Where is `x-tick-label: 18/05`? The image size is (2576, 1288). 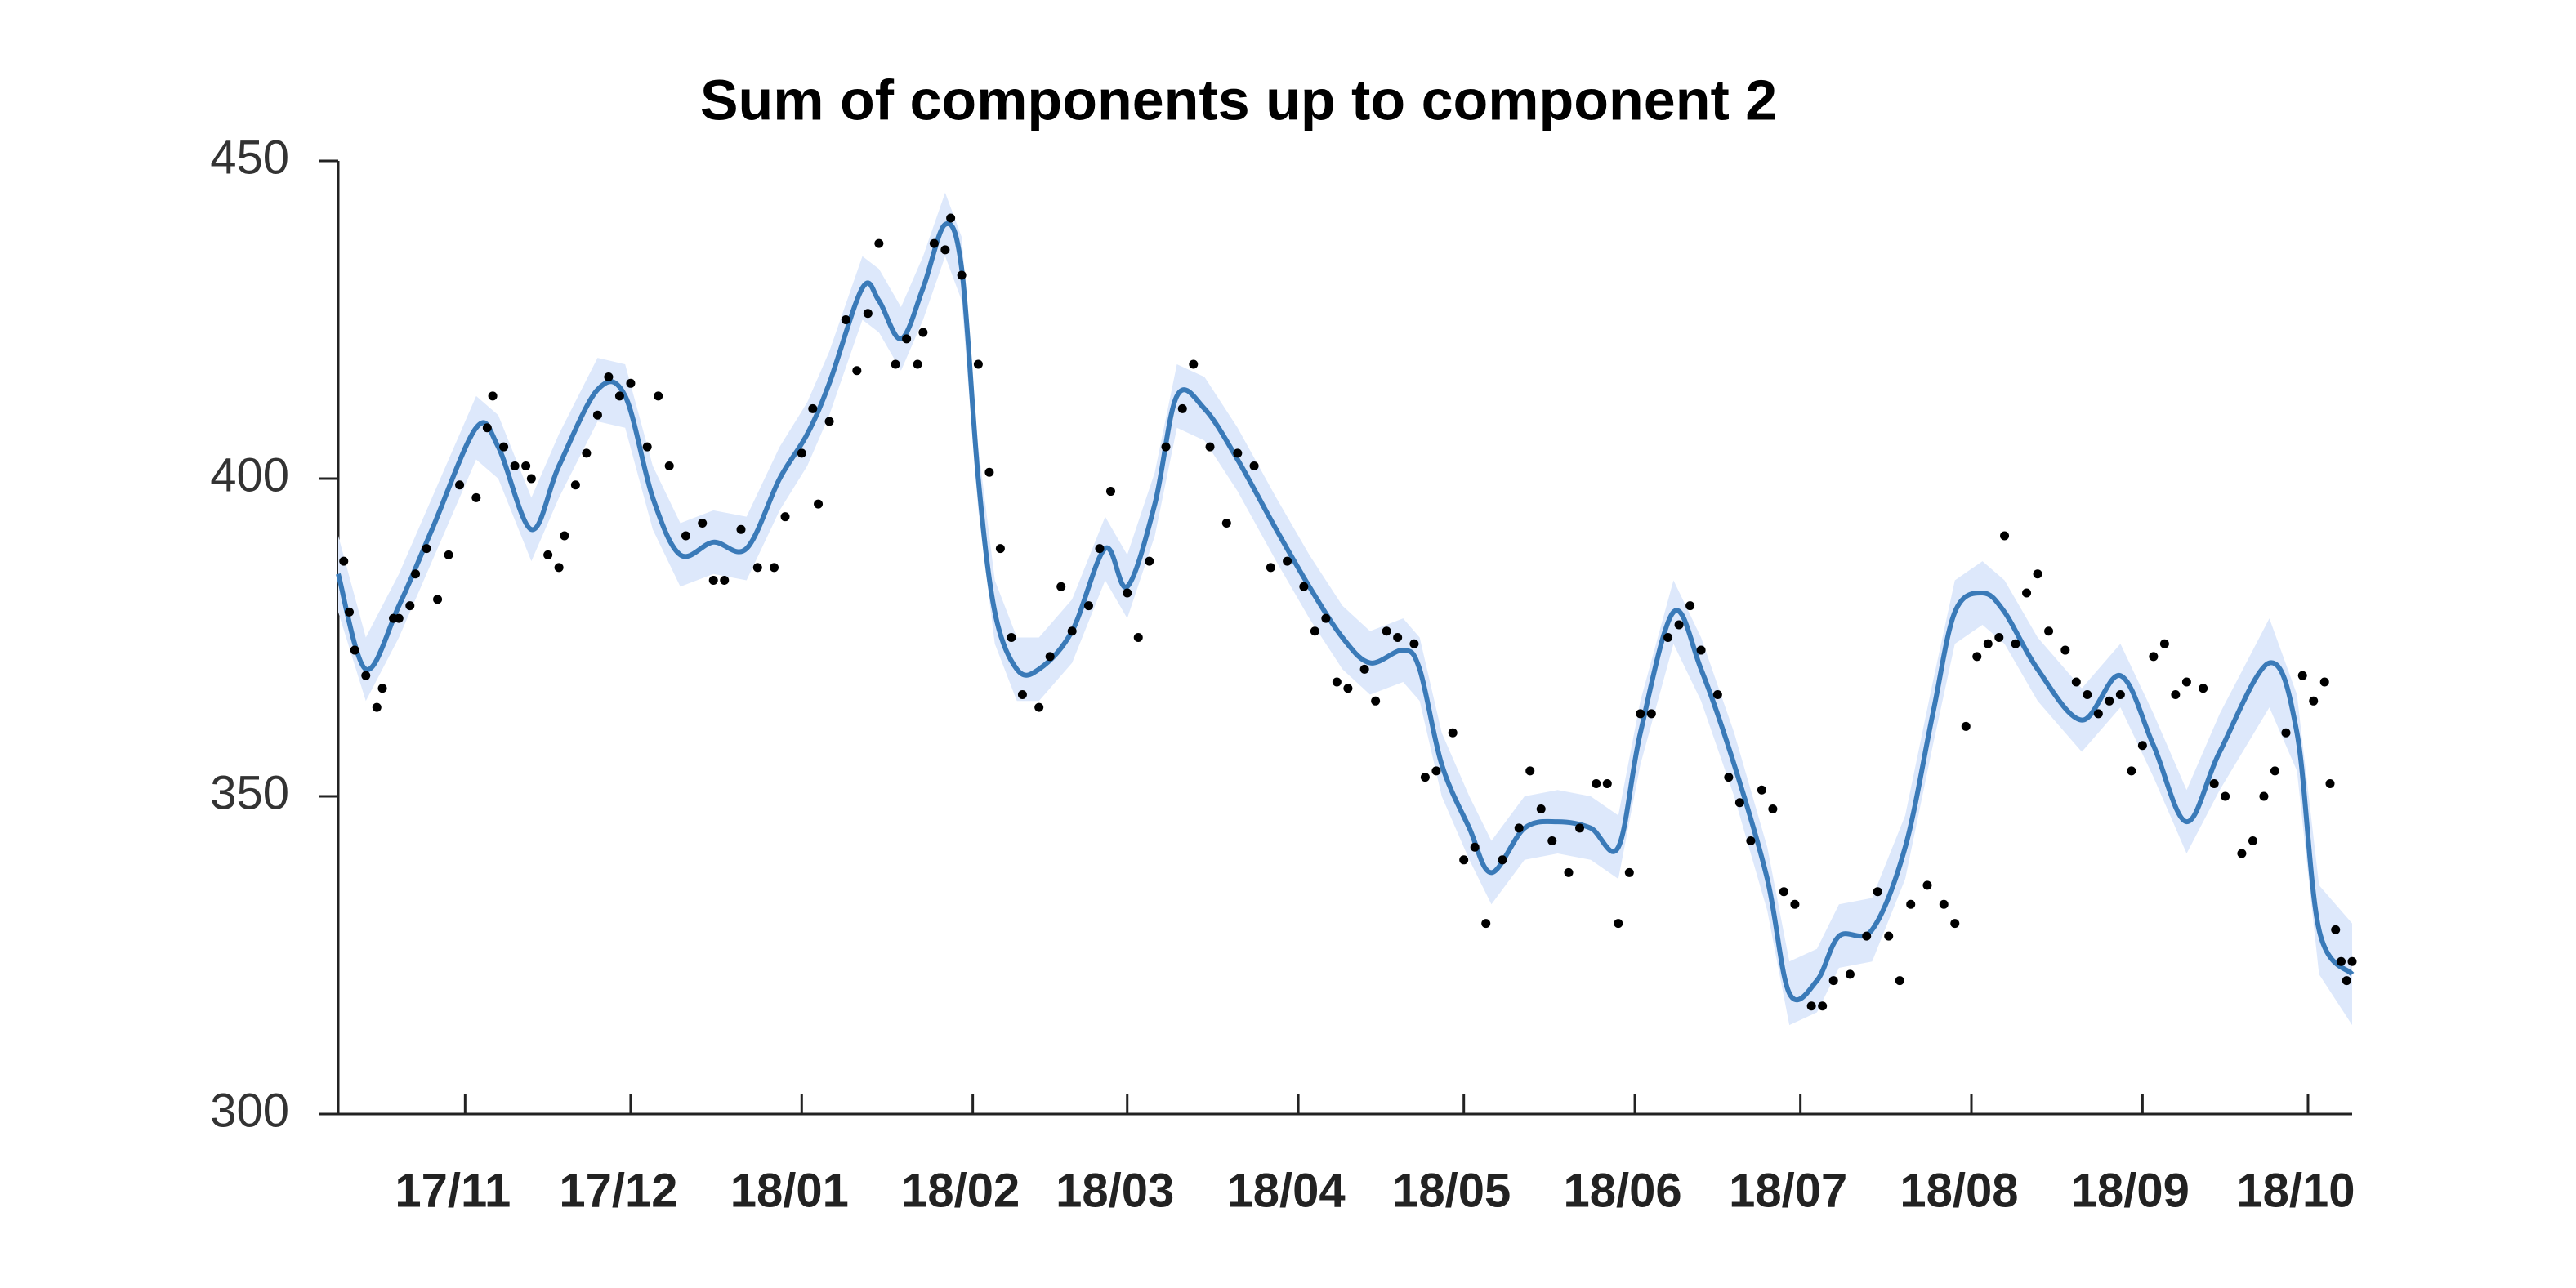 x-tick-label: 18/05 is located at coordinates (1452, 1190).